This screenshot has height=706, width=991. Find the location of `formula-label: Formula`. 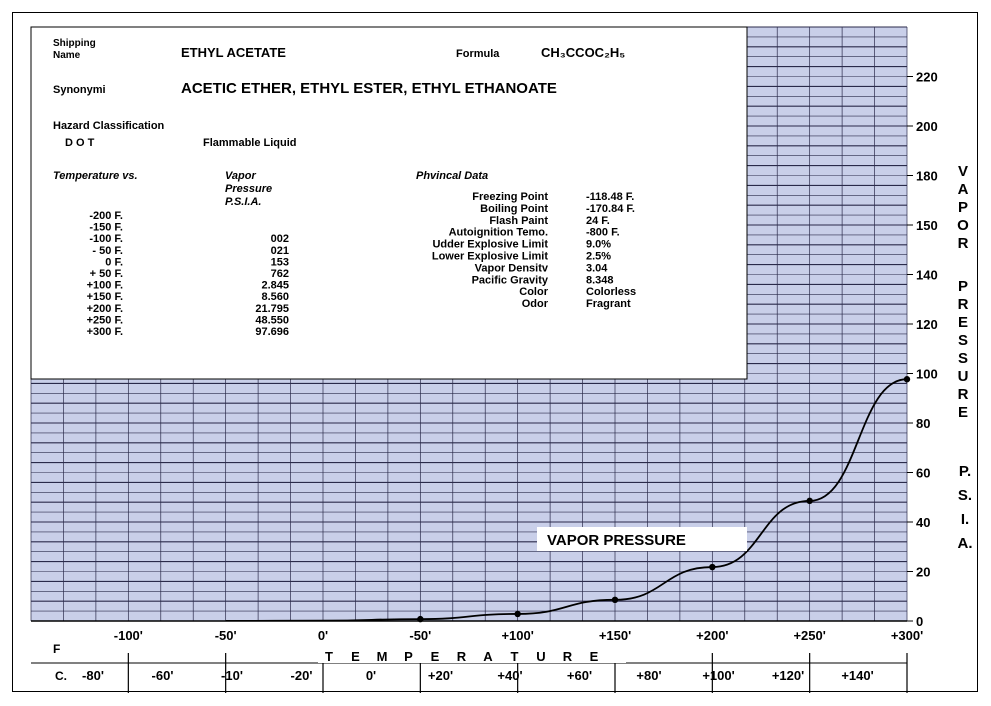

formula-label: Formula is located at coordinates (478, 54).